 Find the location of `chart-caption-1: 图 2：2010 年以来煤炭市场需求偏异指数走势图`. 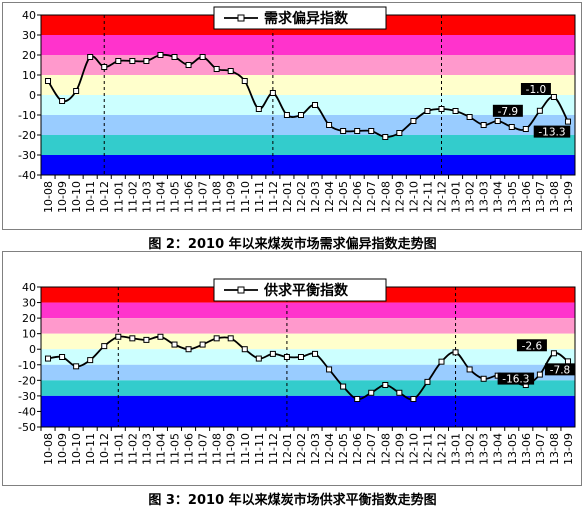

chart-caption-1: 图 2：2010 年以来煤炭市场需求偏异指数走势图 is located at coordinates (292, 244).